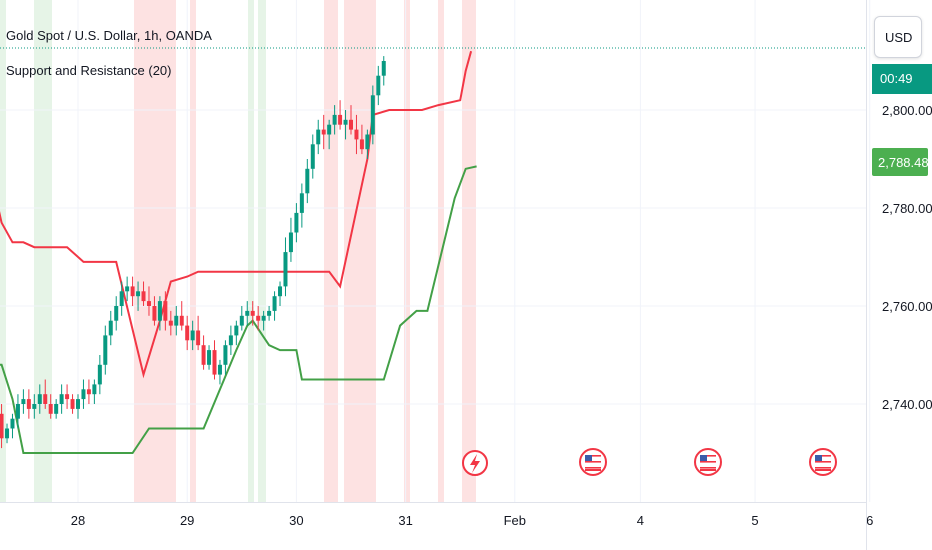  I want to click on currency-button: USD, so click(898, 37).